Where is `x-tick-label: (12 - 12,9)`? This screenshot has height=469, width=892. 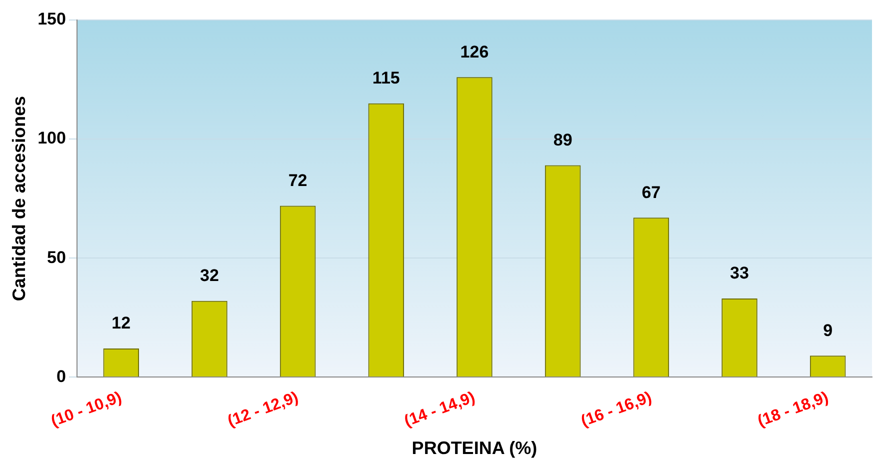
x-tick-label: (12 - 12,9) is located at coordinates (263, 409).